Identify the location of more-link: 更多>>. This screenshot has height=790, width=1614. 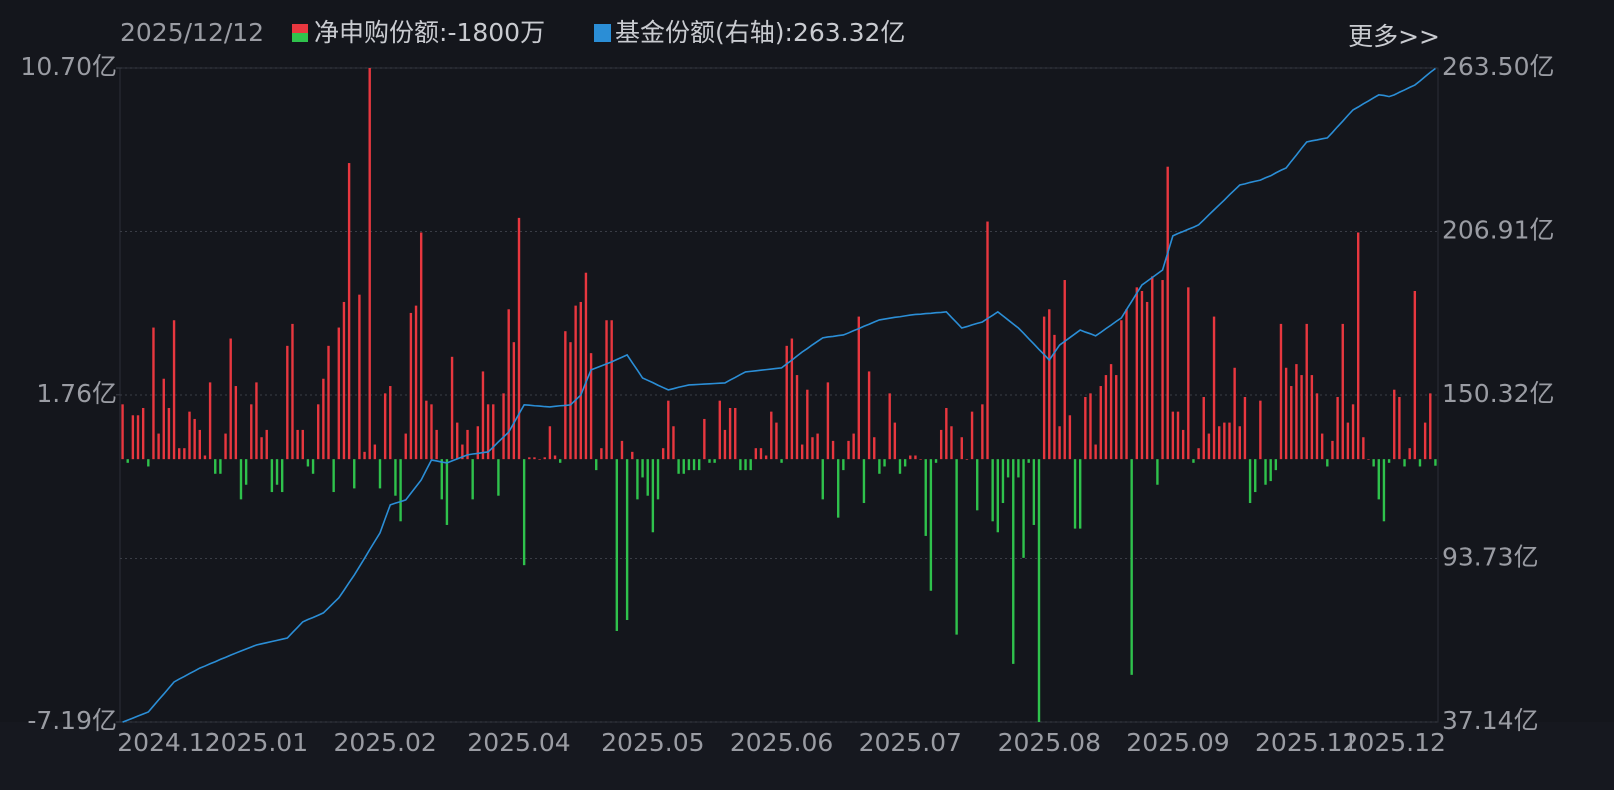
(1394, 36).